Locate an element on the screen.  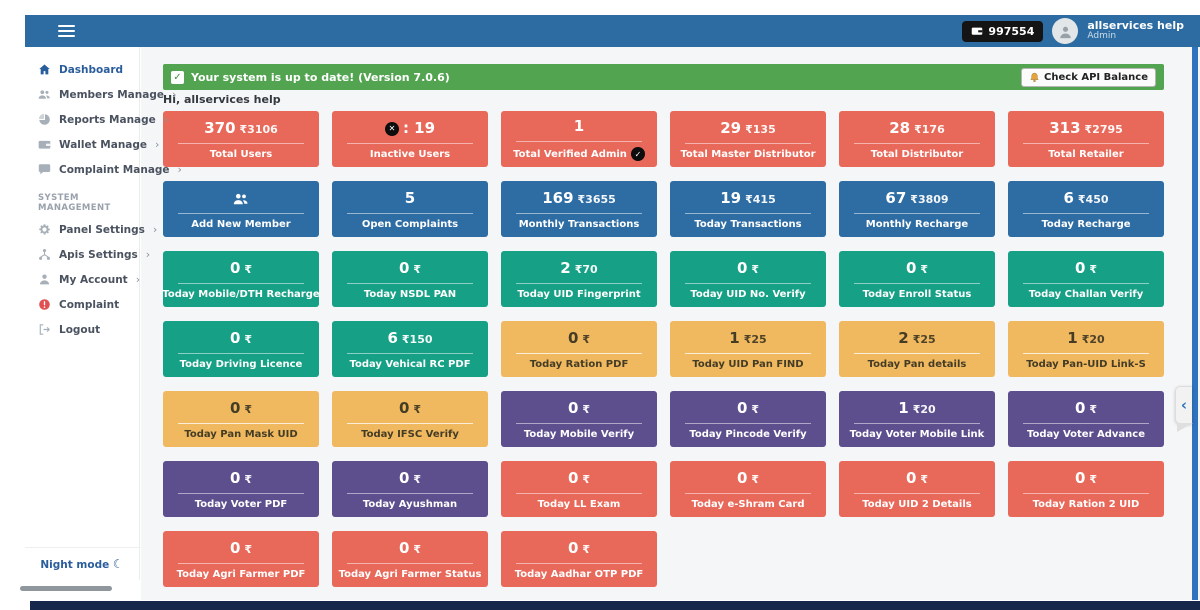
sidebar-item-members-manage: Members Manage › is located at coordinates (100, 94).